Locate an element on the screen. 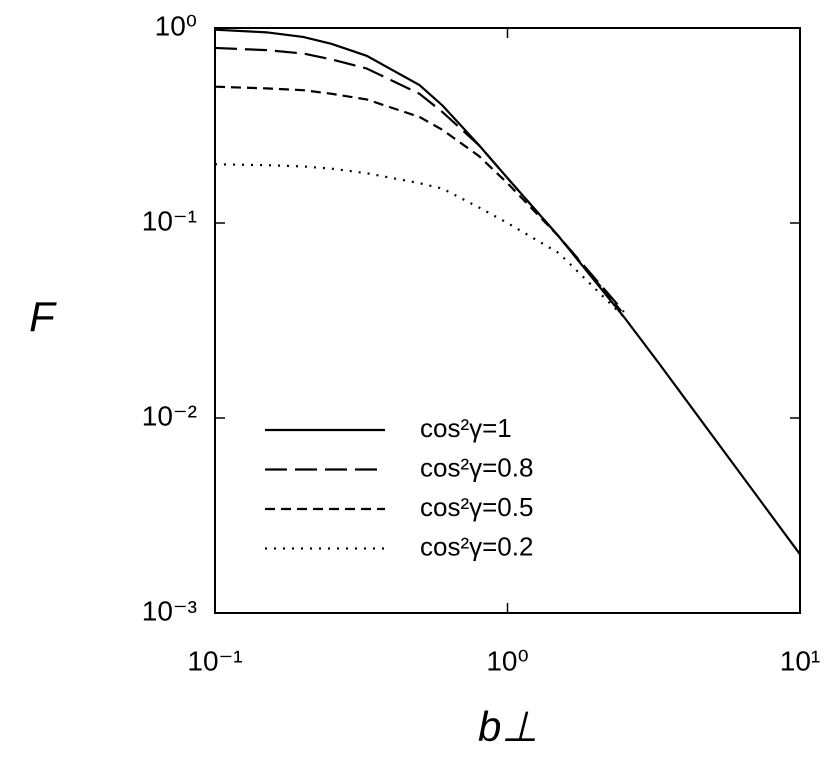  series-line is located at coordinates (419, 200).